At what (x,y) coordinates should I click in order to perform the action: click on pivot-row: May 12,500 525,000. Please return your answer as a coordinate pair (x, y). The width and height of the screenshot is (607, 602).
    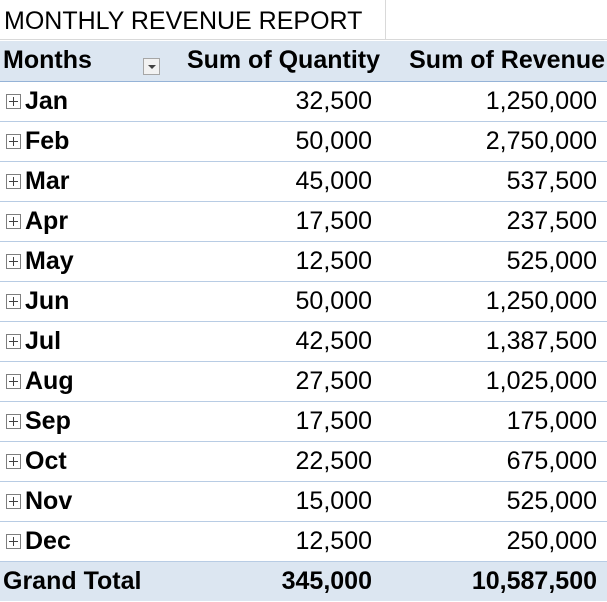
    Looking at the image, I should click on (303, 261).